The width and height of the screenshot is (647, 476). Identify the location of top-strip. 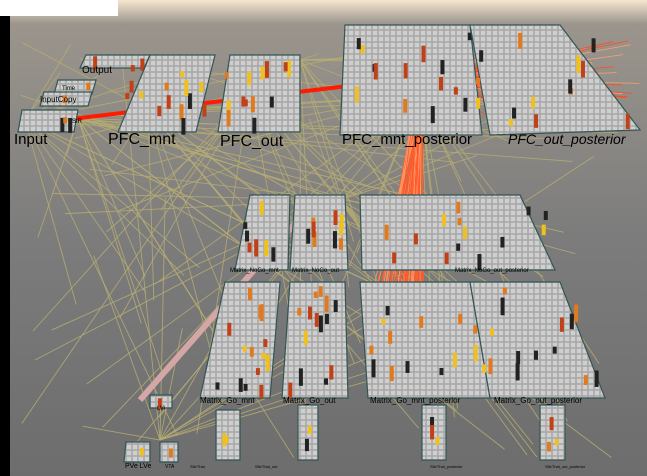
(59, 8).